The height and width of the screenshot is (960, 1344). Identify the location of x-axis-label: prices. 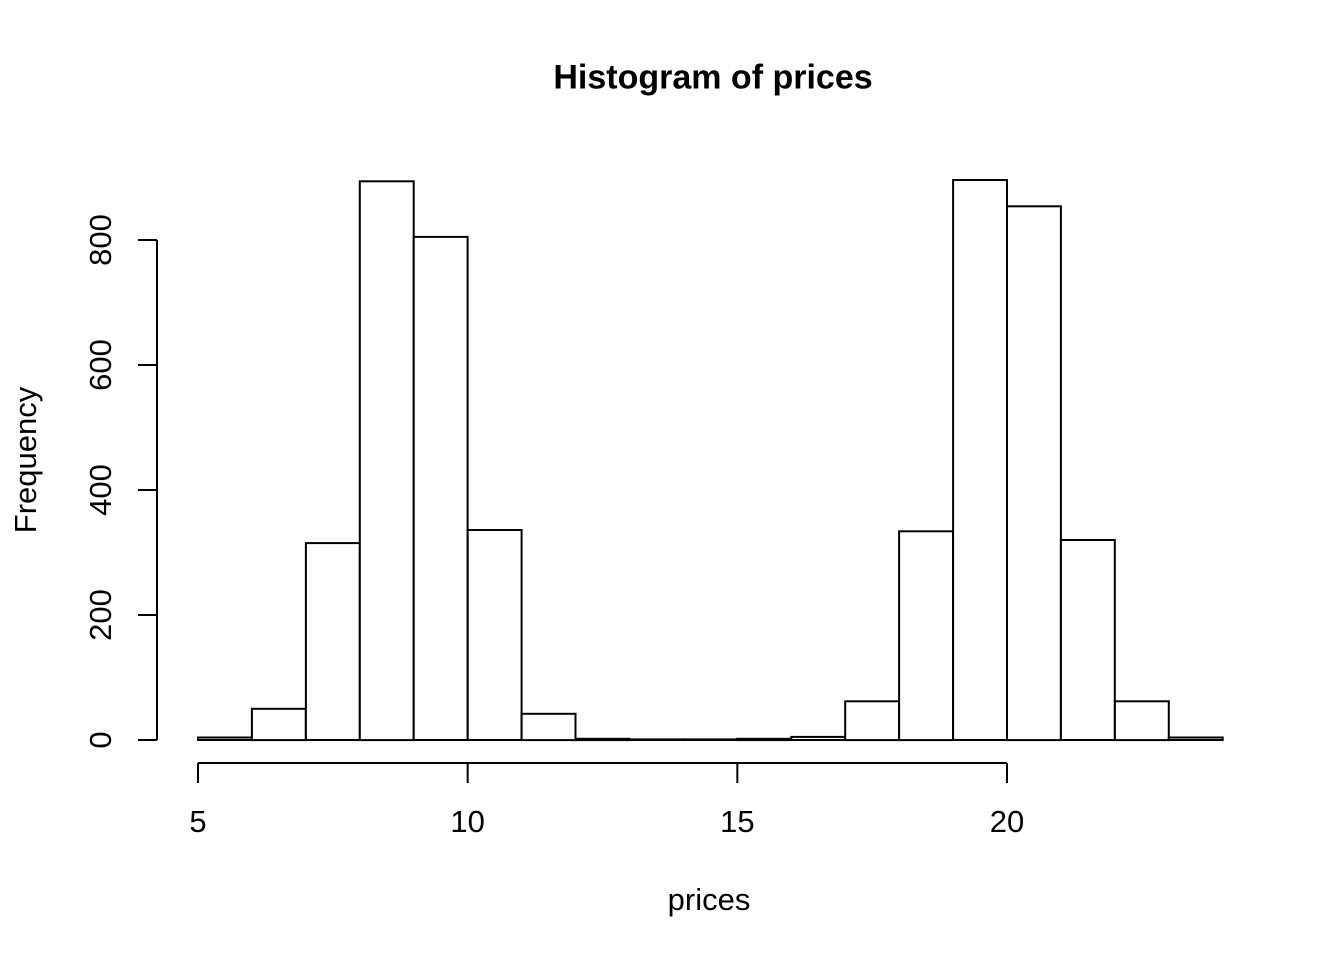
(709, 899).